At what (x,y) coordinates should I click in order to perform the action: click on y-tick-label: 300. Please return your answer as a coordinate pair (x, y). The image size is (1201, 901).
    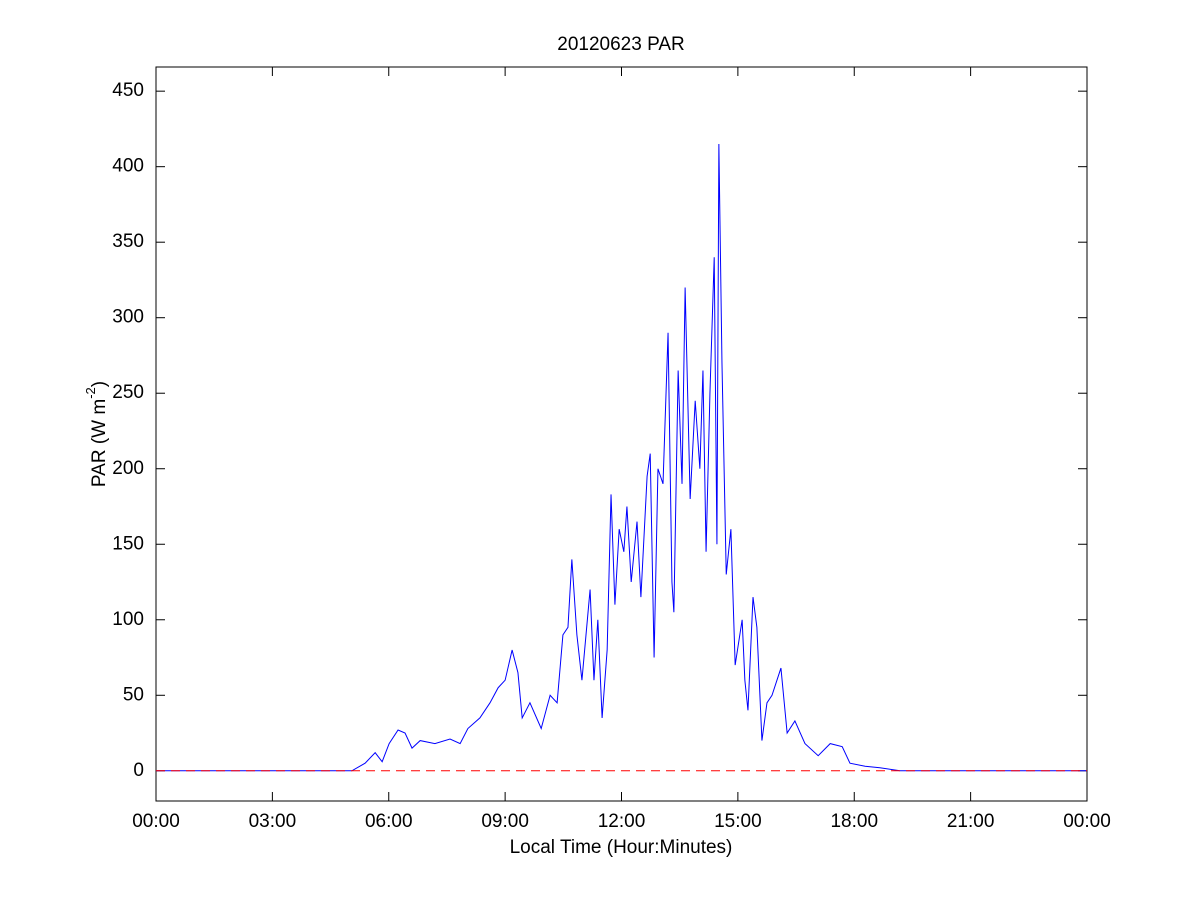
    Looking at the image, I should click on (128, 317).